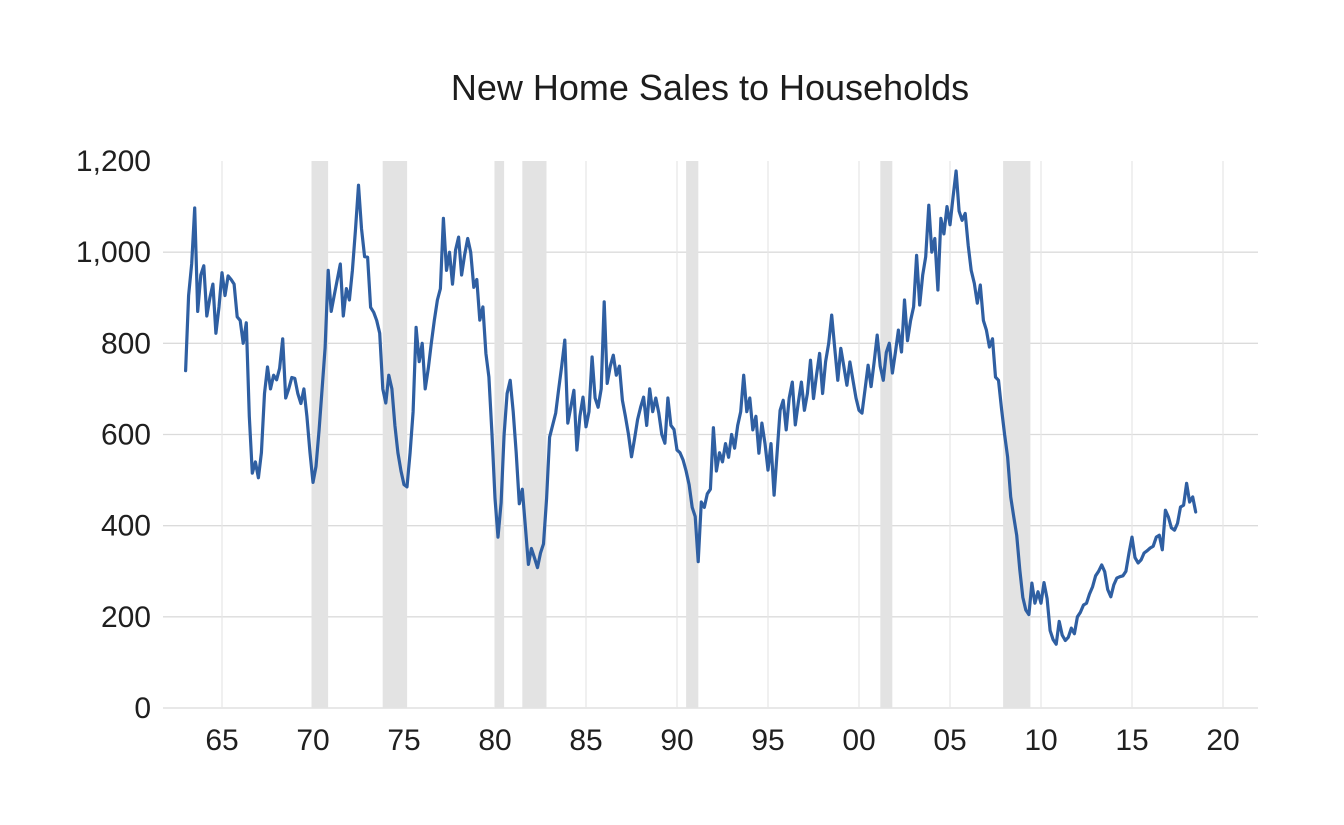 The image size is (1344, 825). I want to click on y-tick-label: 800, so click(126, 343).